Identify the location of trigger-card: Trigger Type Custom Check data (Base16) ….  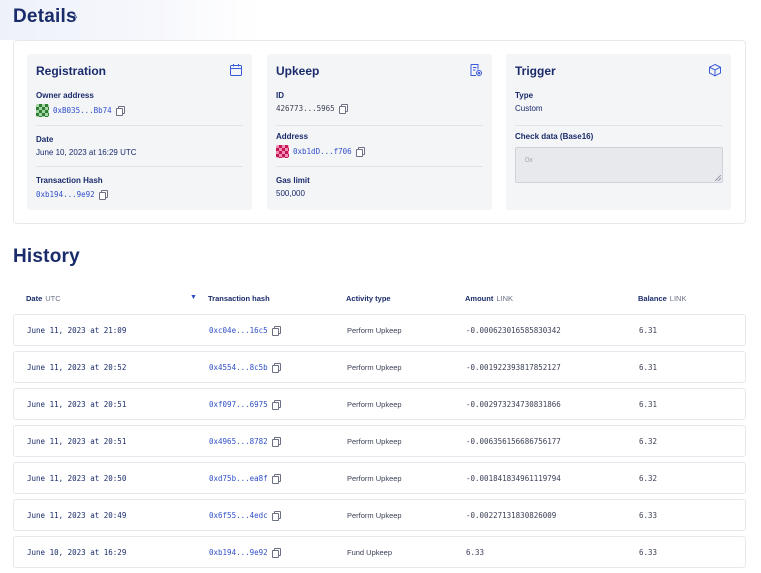
(618, 132).